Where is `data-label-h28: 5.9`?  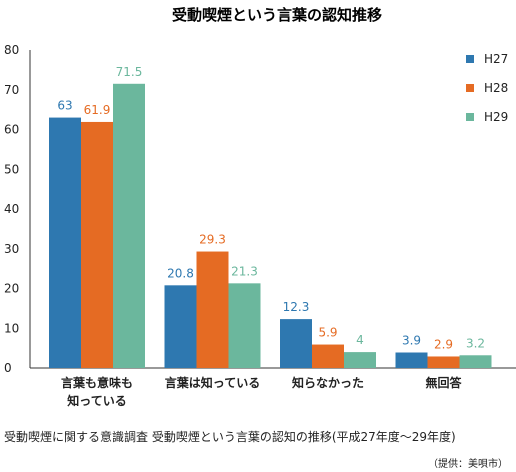 data-label-h28: 5.9 is located at coordinates (327, 333).